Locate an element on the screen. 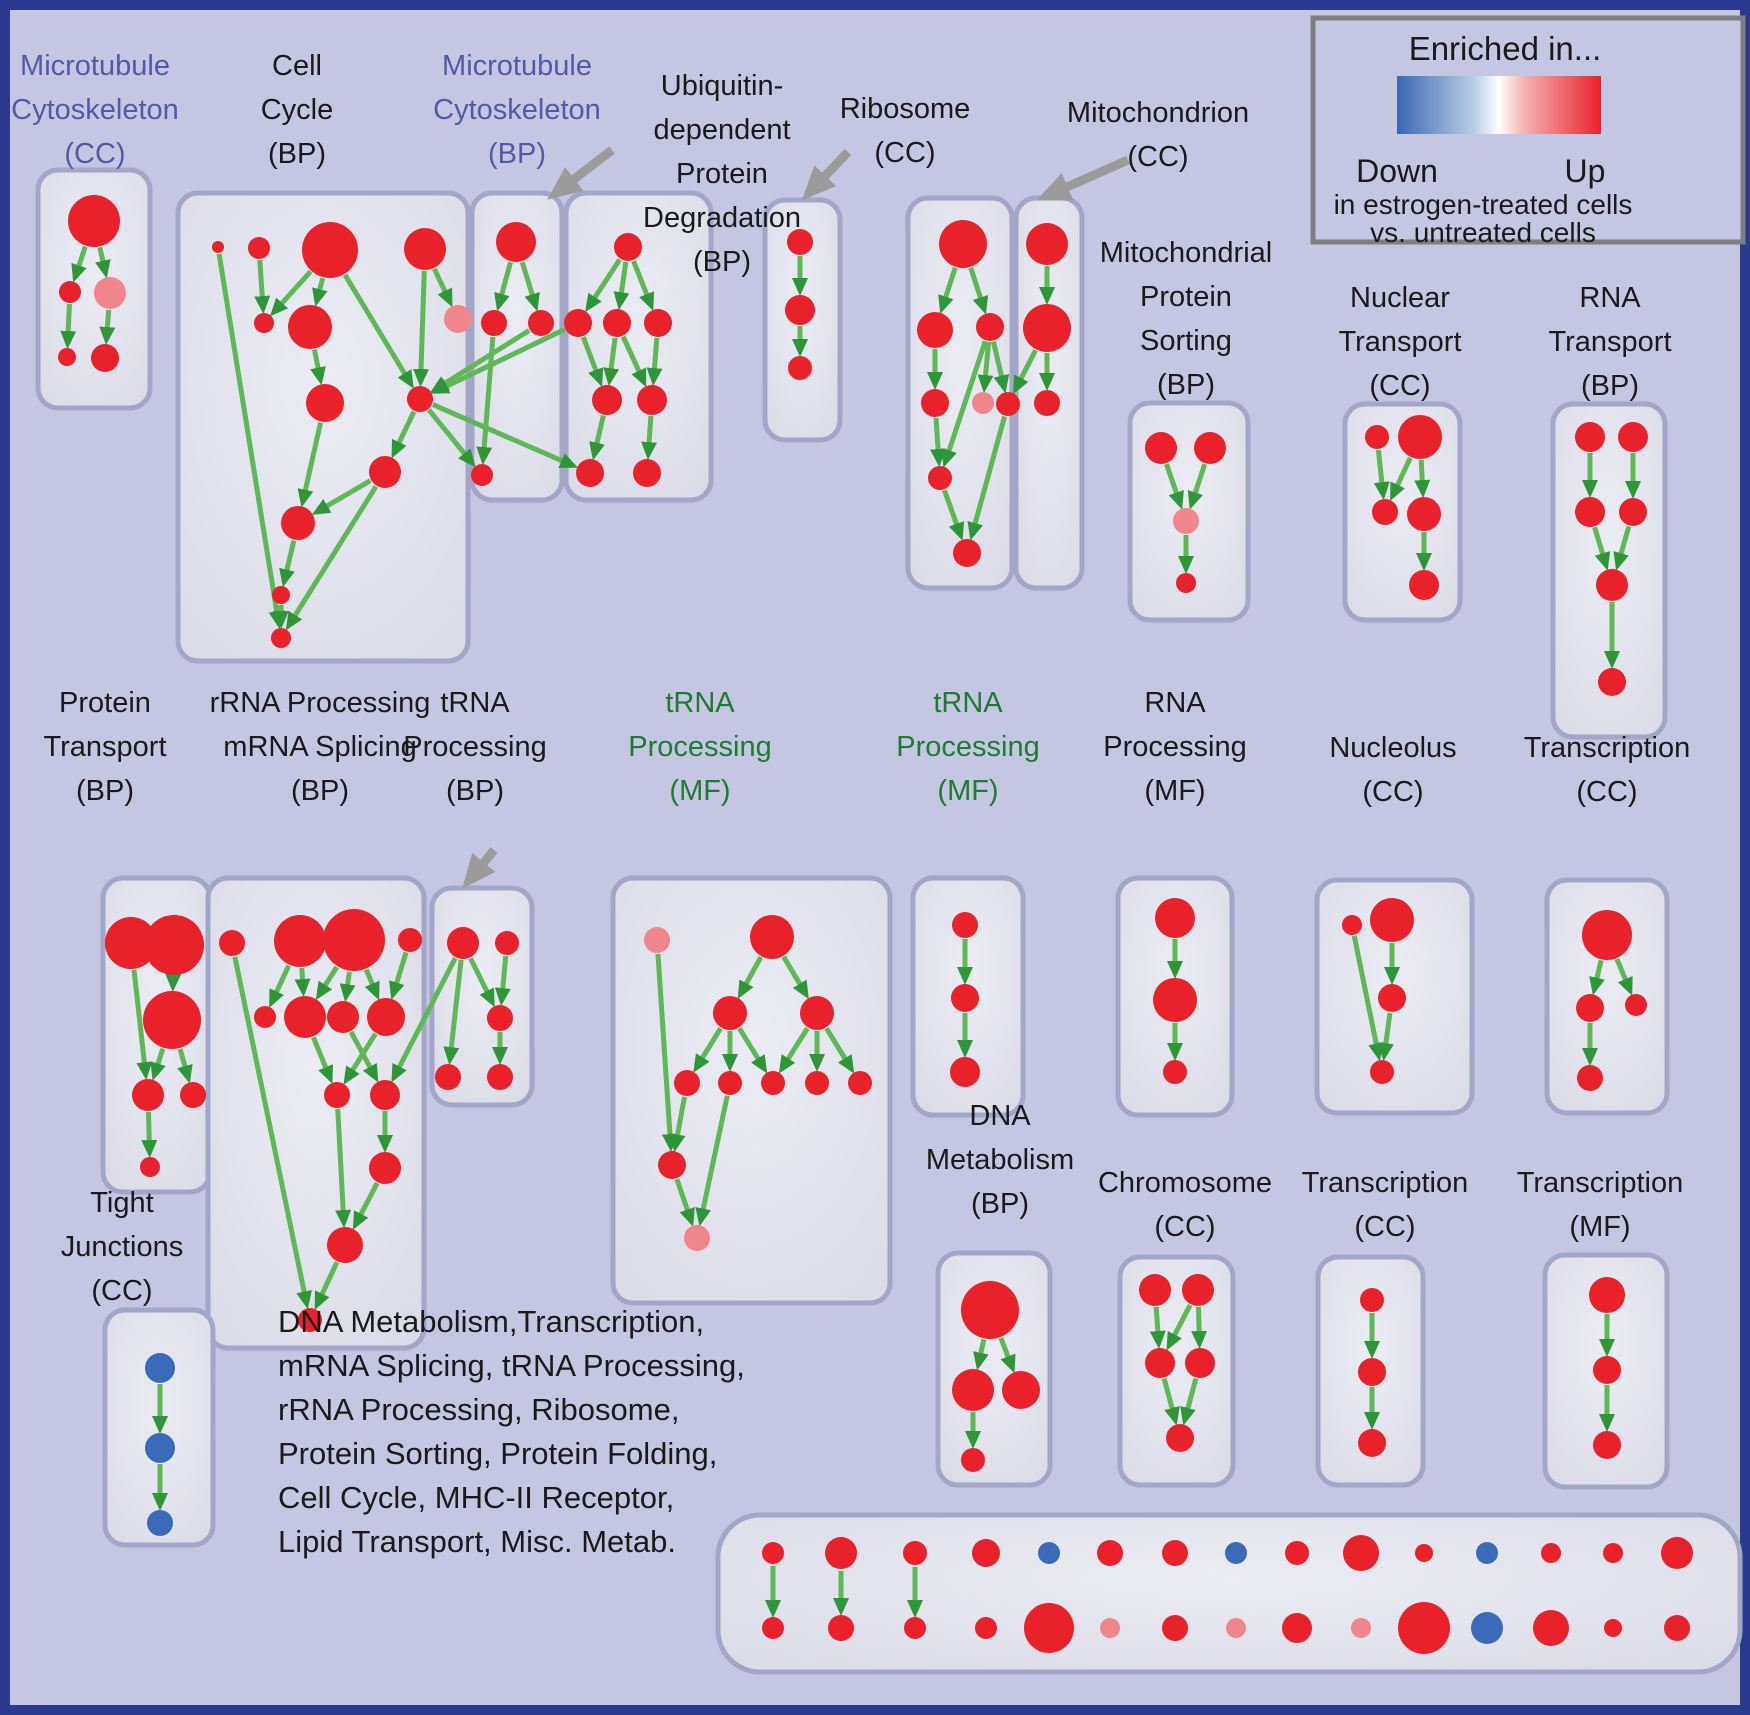 The image size is (1750, 1715). cluster-label-line: DNA is located at coordinates (1000, 1116).